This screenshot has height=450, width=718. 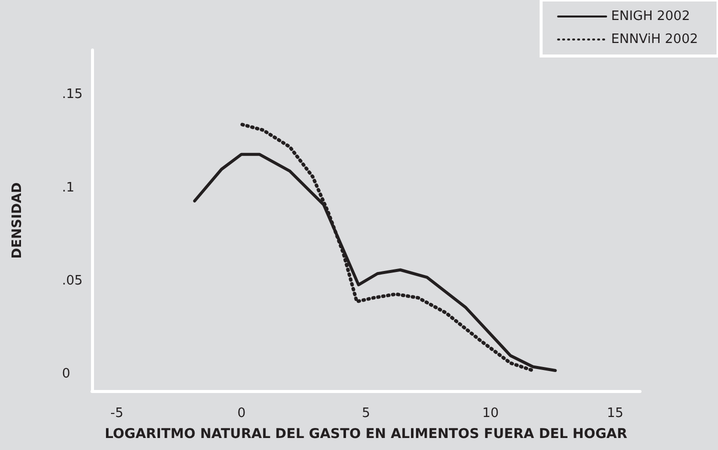 What do you see at coordinates (650, 16) in the screenshot?
I see `legend-label: ENIGH 2002` at bounding box center [650, 16].